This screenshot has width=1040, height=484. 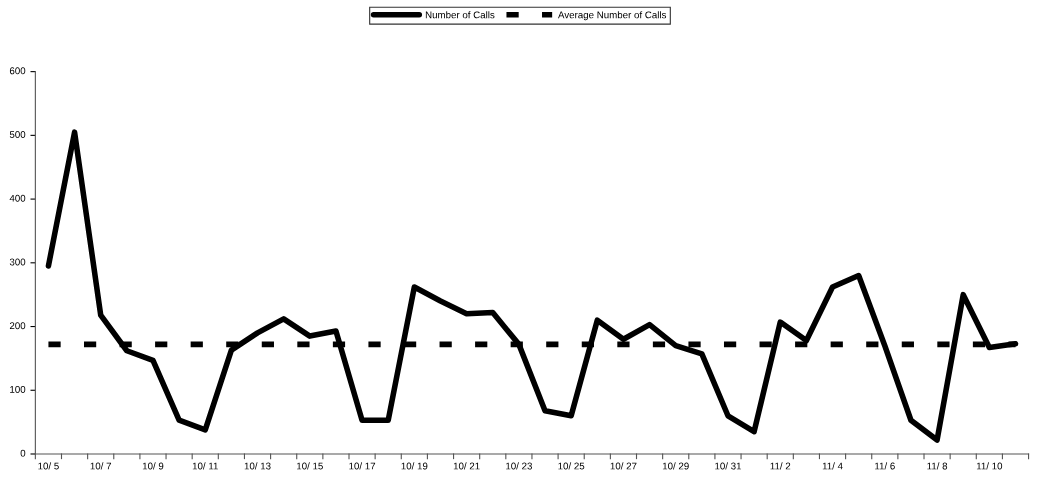 What do you see at coordinates (623, 466) in the screenshot?
I see `x-tick-label: 10/ 27` at bounding box center [623, 466].